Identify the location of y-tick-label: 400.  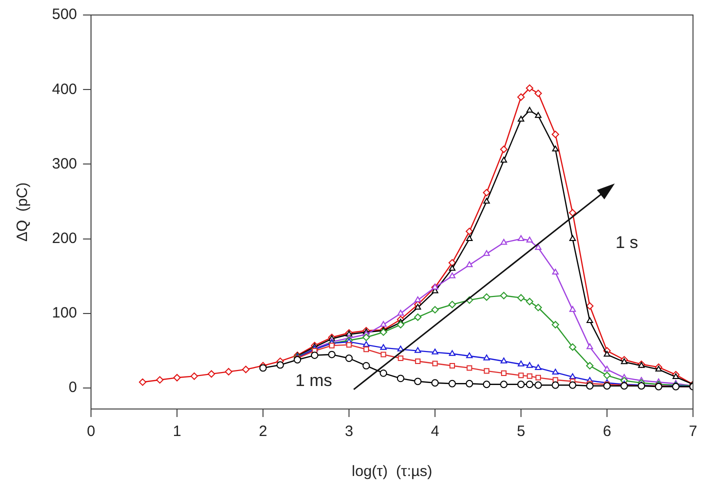
(65, 89).